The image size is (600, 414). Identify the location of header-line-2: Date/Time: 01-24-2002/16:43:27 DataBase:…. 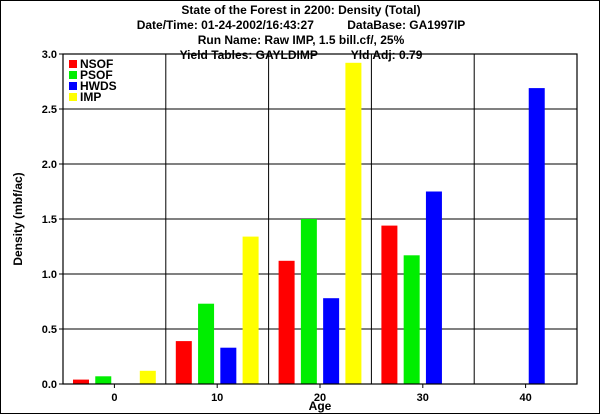
(300, 25).